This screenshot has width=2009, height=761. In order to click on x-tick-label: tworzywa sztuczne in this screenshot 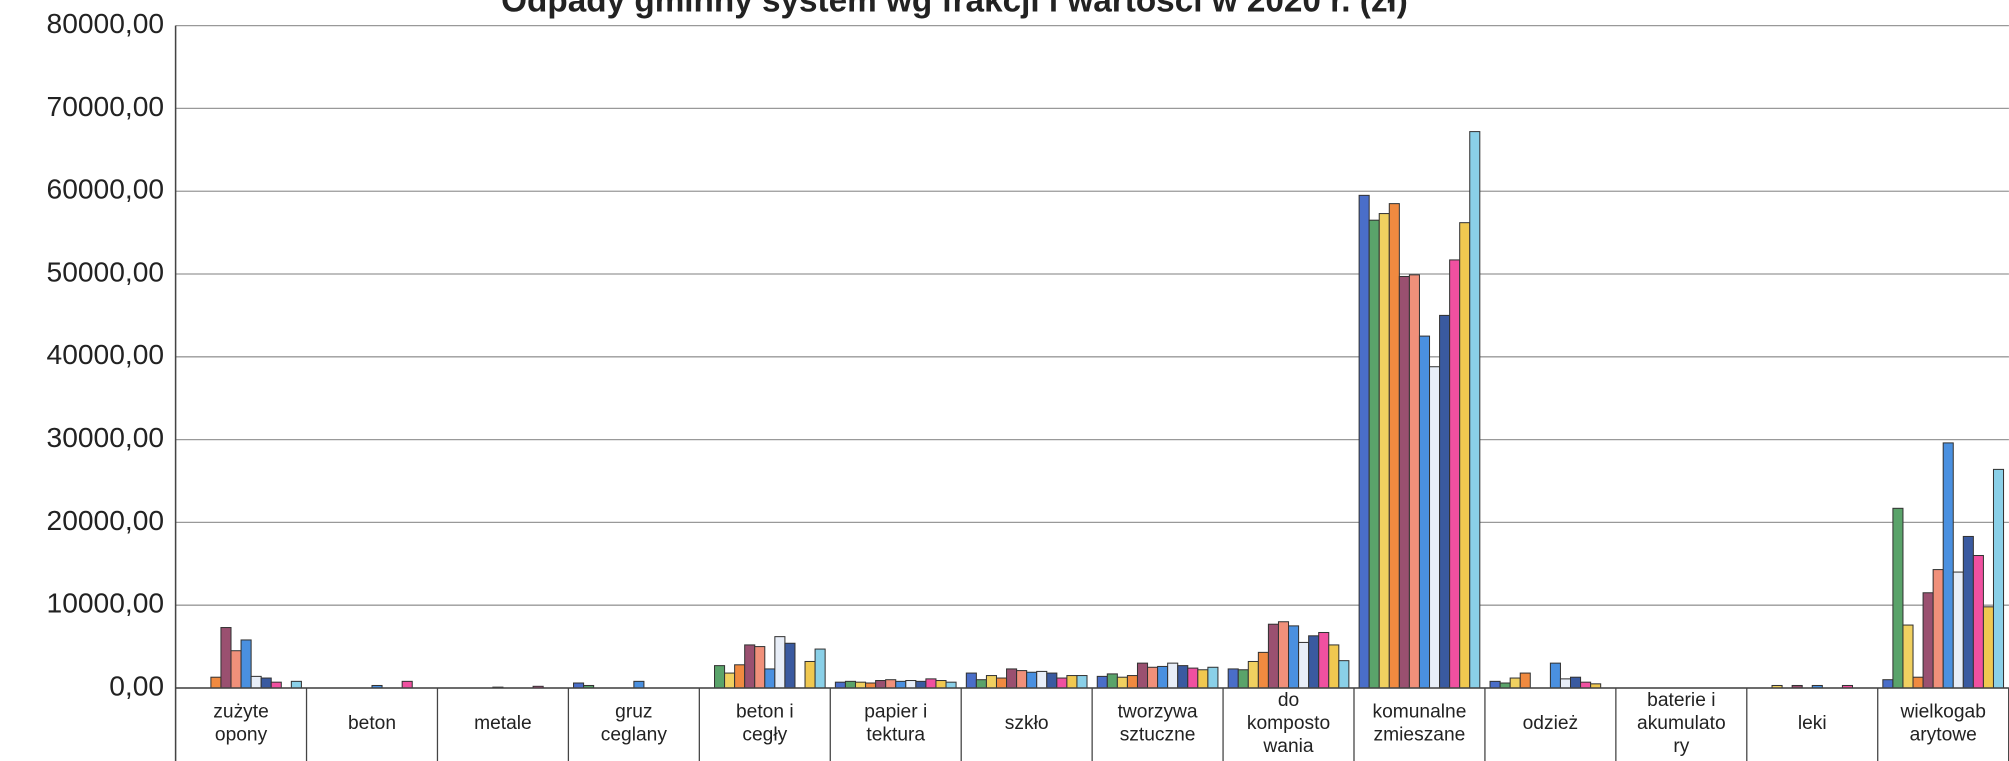, I will do `click(1158, 723)`.